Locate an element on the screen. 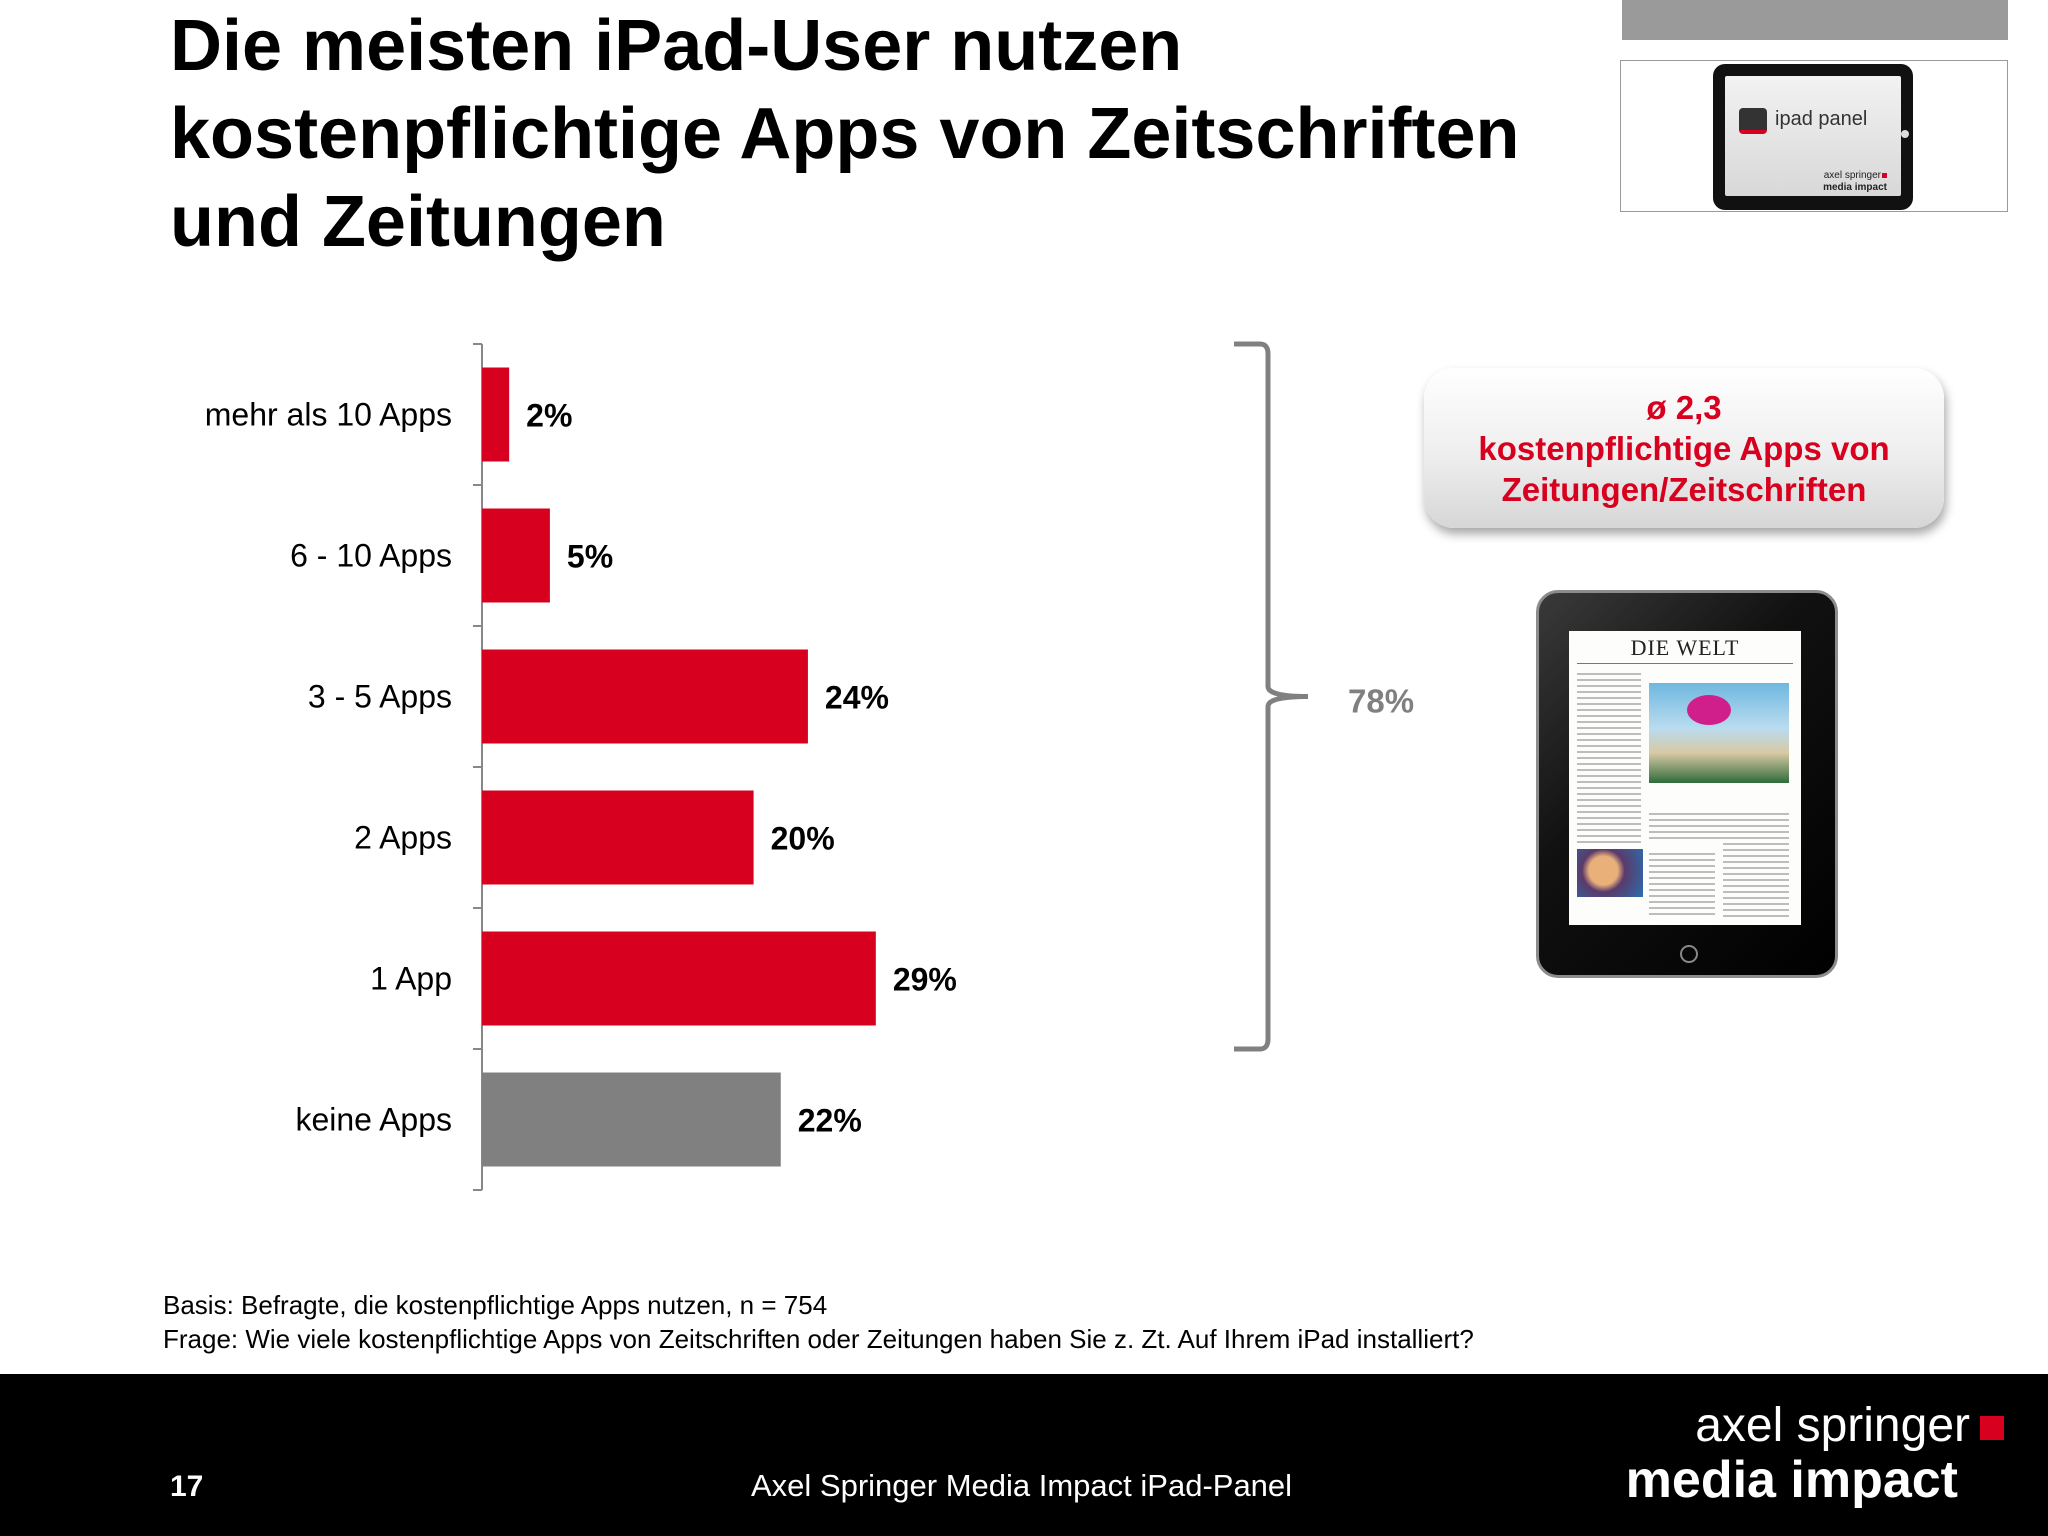 The width and height of the screenshot is (2048, 1536). ipad-panel-logo: ipad panel axel springer media impact is located at coordinates (1814, 136).